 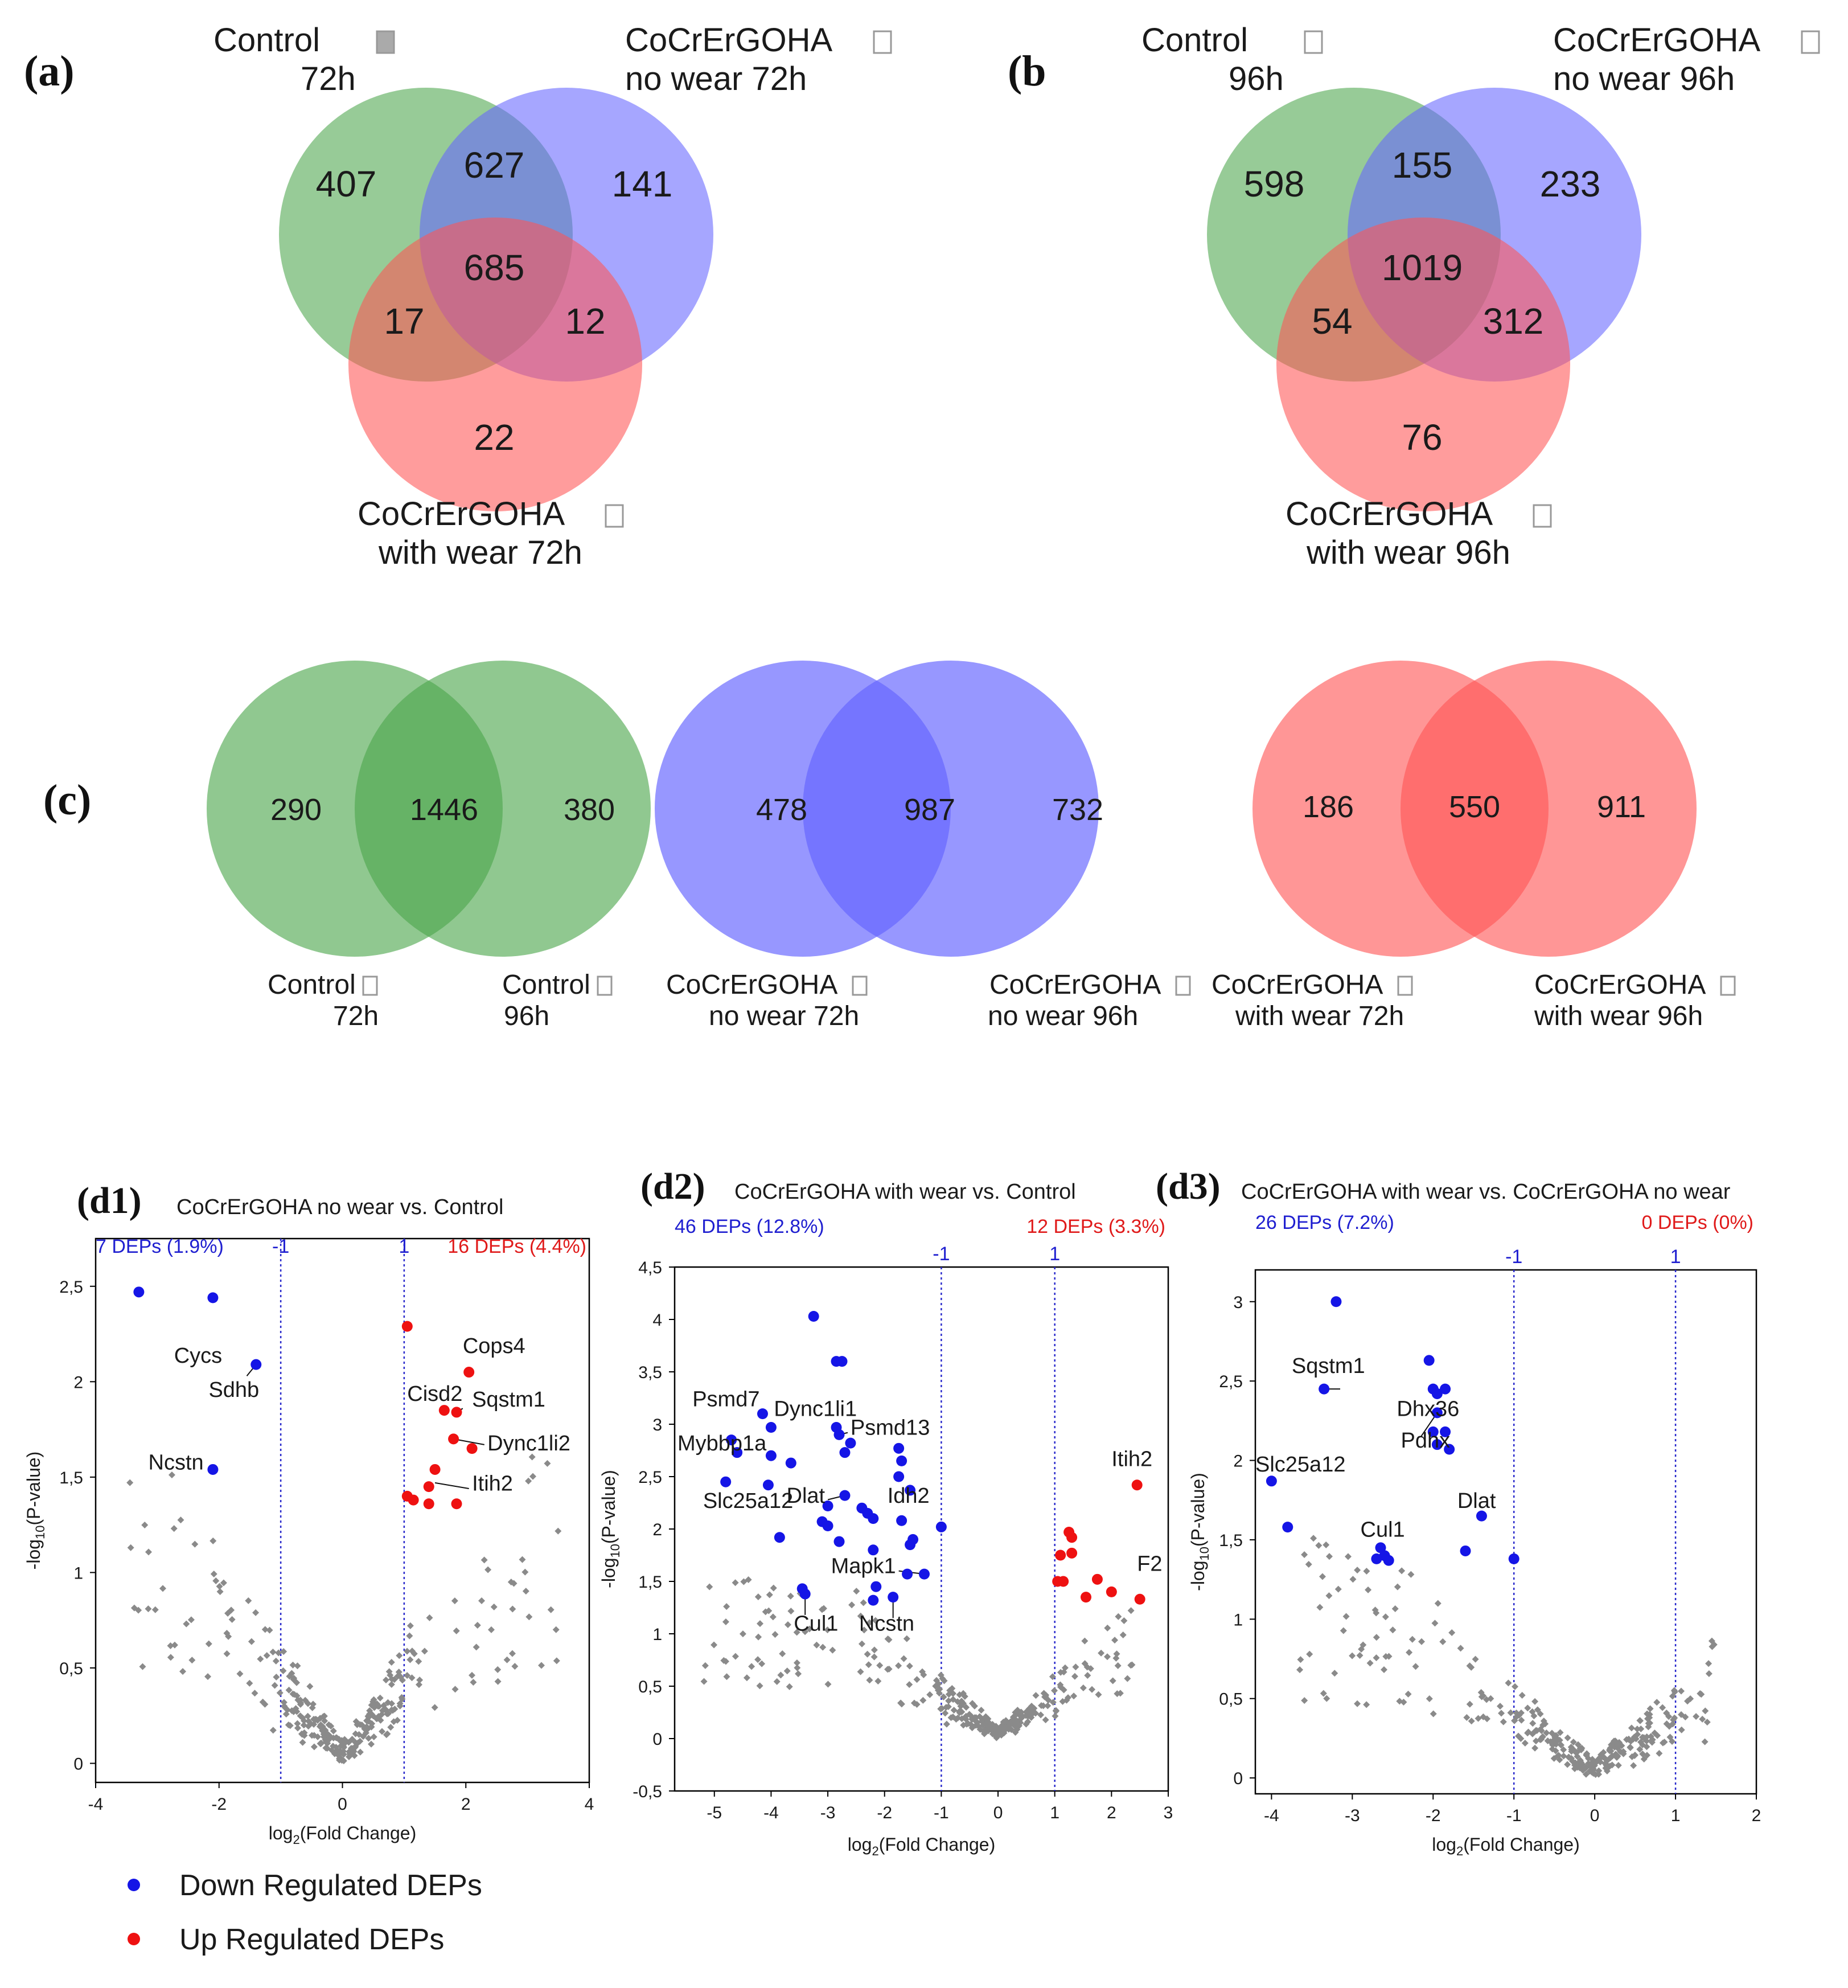 I want to click on d3-down-point, so click(x=1271, y=1481).